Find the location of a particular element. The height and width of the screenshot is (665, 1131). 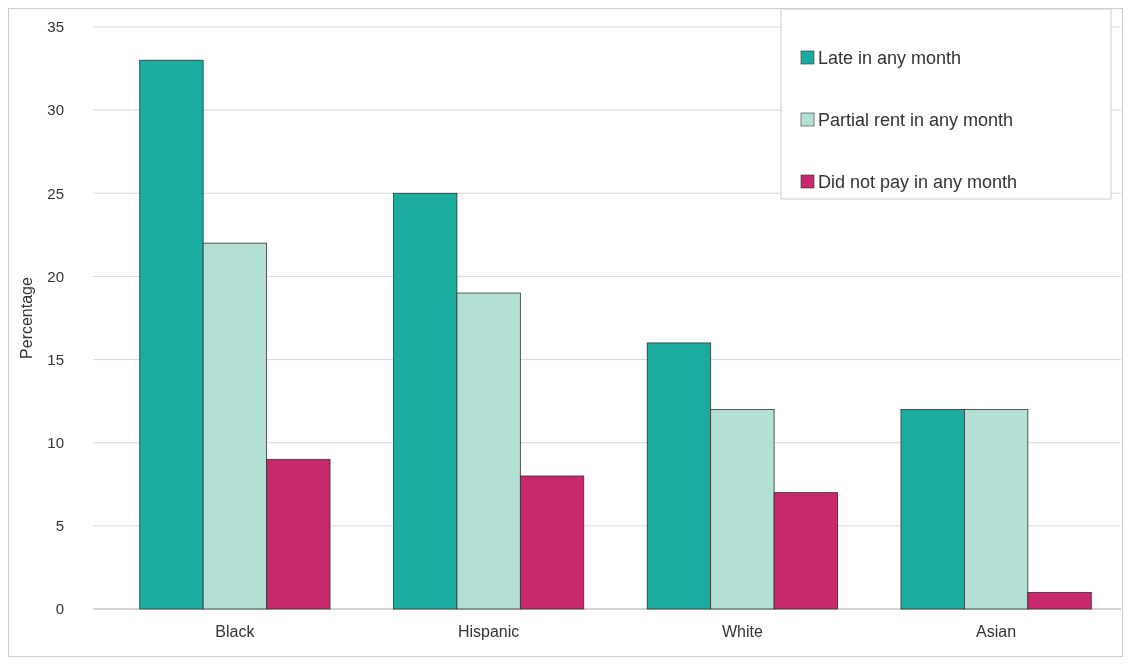

x-tick-label: Black is located at coordinates (235, 631).